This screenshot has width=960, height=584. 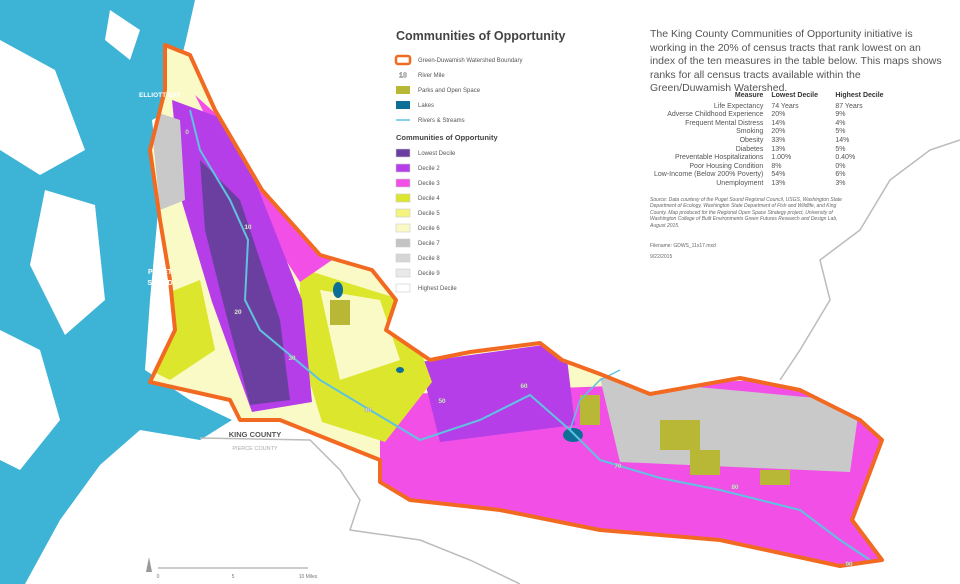 I want to click on table-cell: 74 Years, so click(x=785, y=106).